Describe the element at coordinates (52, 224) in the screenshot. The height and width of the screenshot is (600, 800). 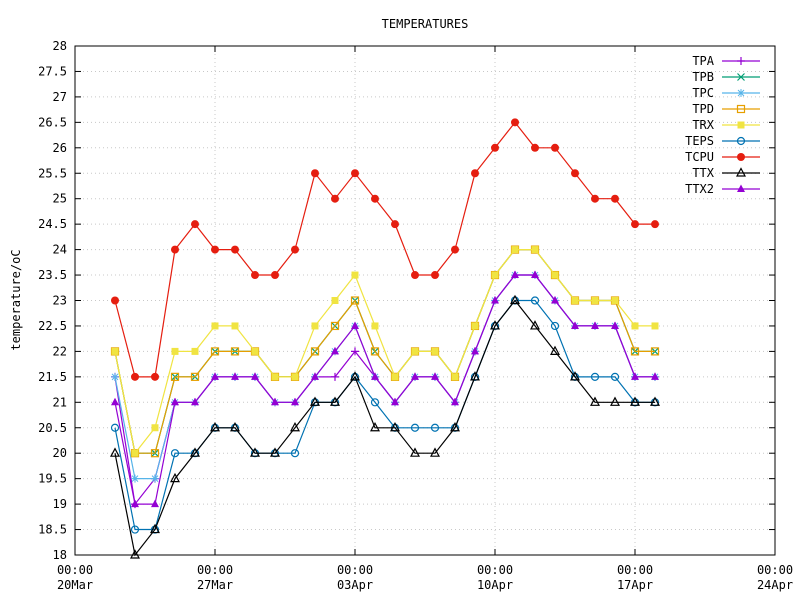
I see `y-tick-label: 24.5` at that location.